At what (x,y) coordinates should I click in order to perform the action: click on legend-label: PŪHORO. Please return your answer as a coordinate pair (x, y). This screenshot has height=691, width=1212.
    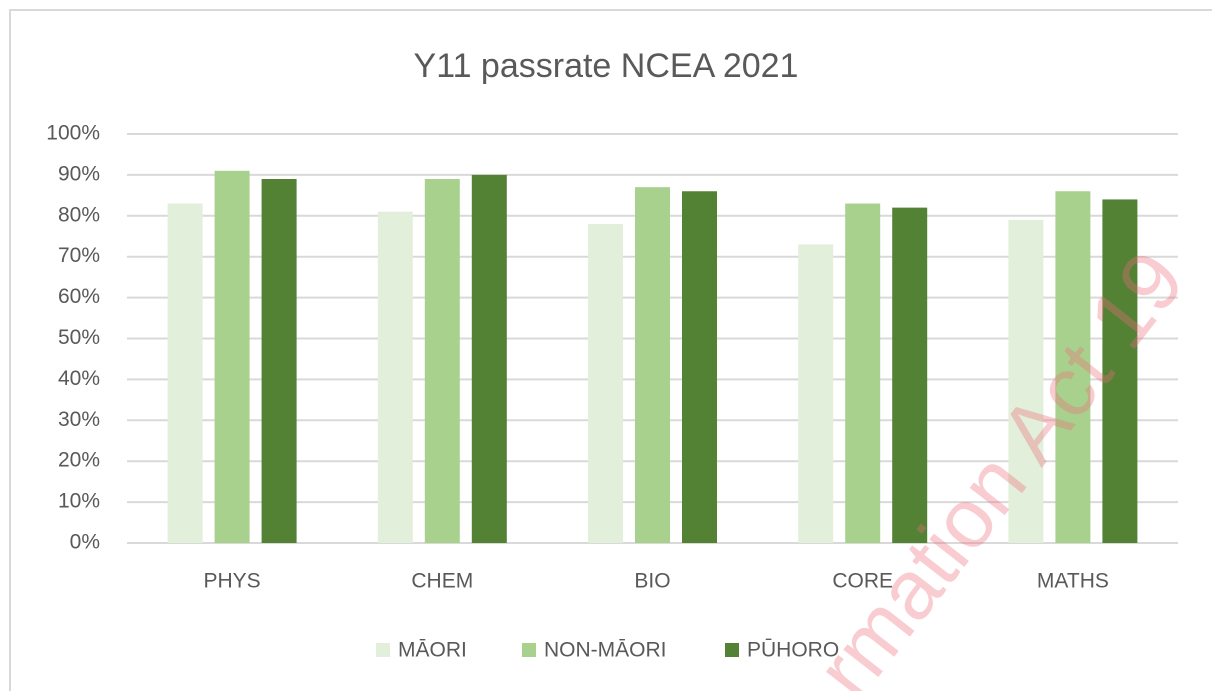
    Looking at the image, I should click on (793, 650).